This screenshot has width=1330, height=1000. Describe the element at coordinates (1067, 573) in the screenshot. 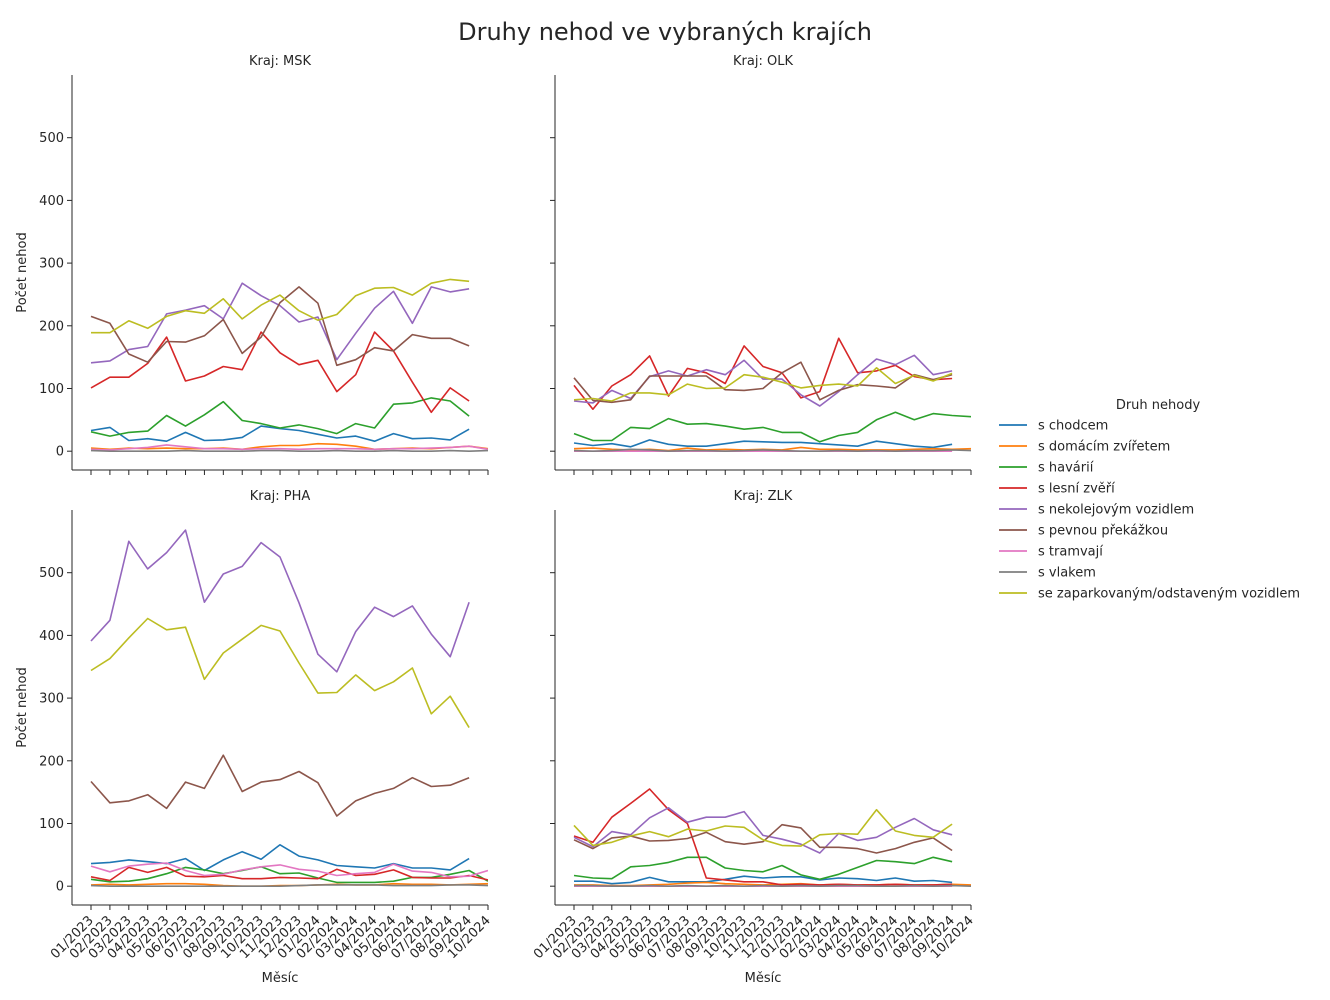

I see `legend-entry: s vlakem` at that location.